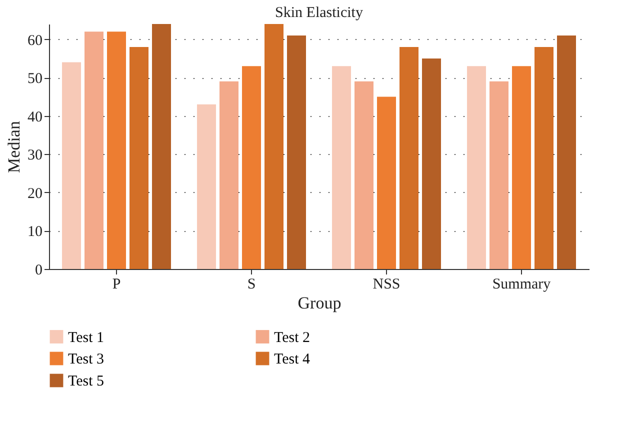 The height and width of the screenshot is (441, 619). Describe the element at coordinates (251, 284) in the screenshot. I see `x-tick-label: S` at that location.